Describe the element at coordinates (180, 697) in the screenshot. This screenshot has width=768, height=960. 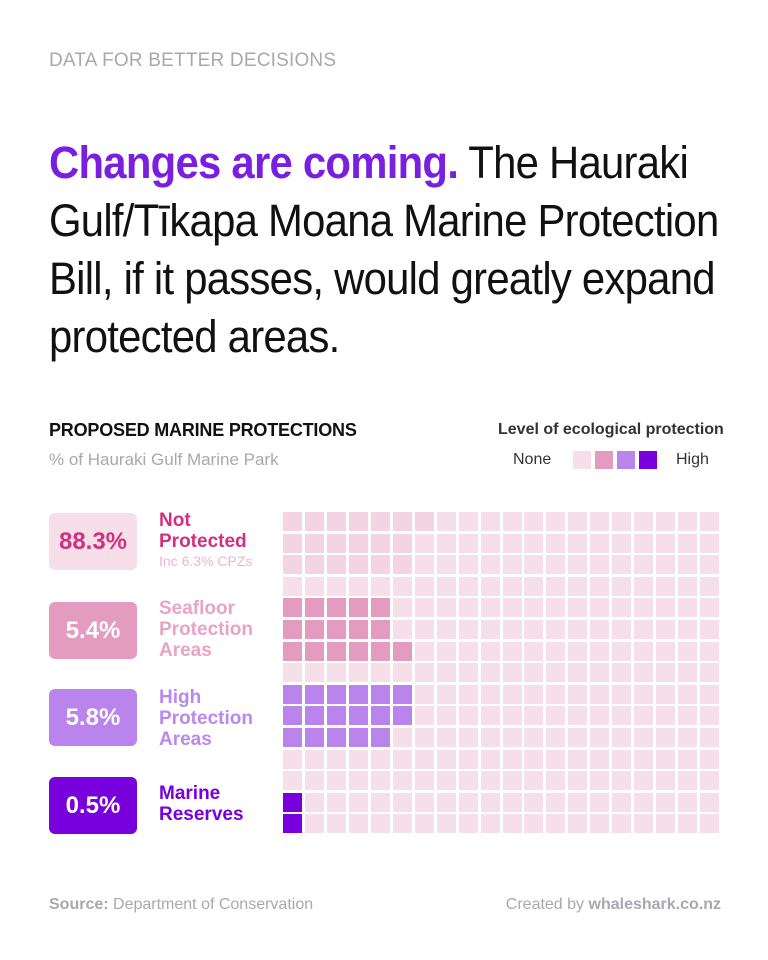
I see `category-label-line: High` at that location.